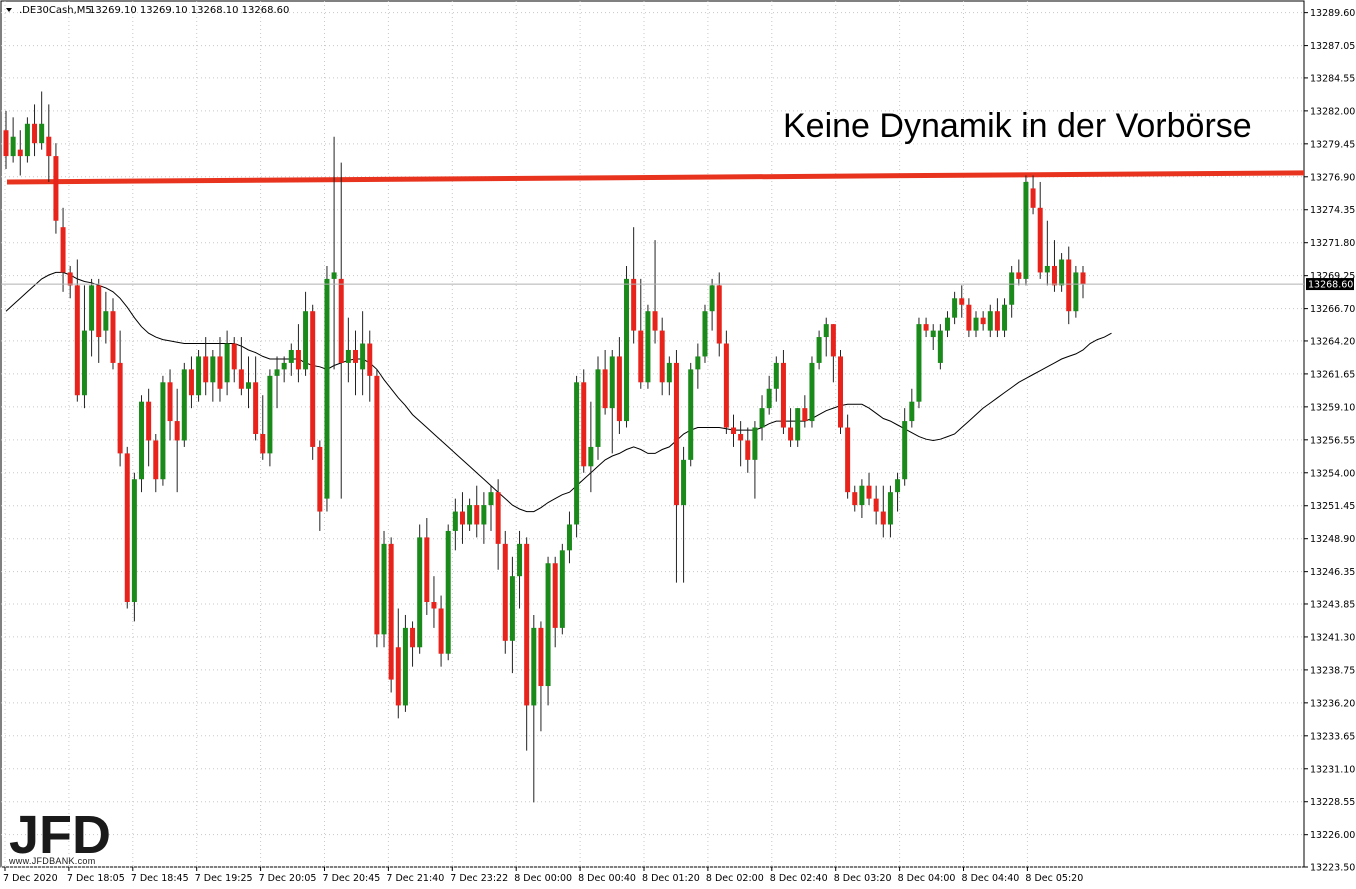 This screenshot has height=889, width=1356. What do you see at coordinates (1332, 473) in the screenshot?
I see `y-tick-label: 13254.00` at bounding box center [1332, 473].